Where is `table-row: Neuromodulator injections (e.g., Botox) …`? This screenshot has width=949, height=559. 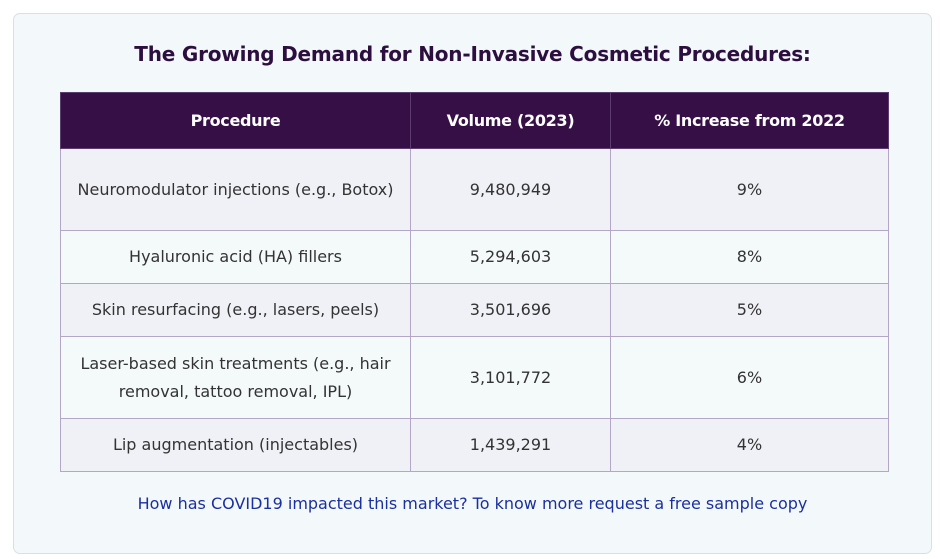 table-row: Neuromodulator injections (e.g., Botox) … is located at coordinates (474, 189).